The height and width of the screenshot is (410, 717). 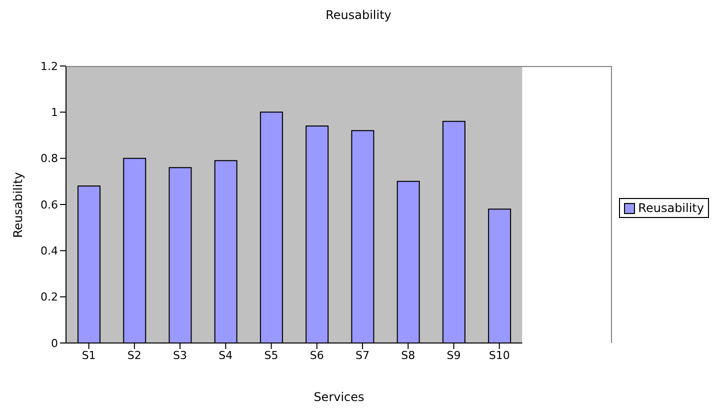 I want to click on x-tick-label: S8, so click(x=408, y=355).